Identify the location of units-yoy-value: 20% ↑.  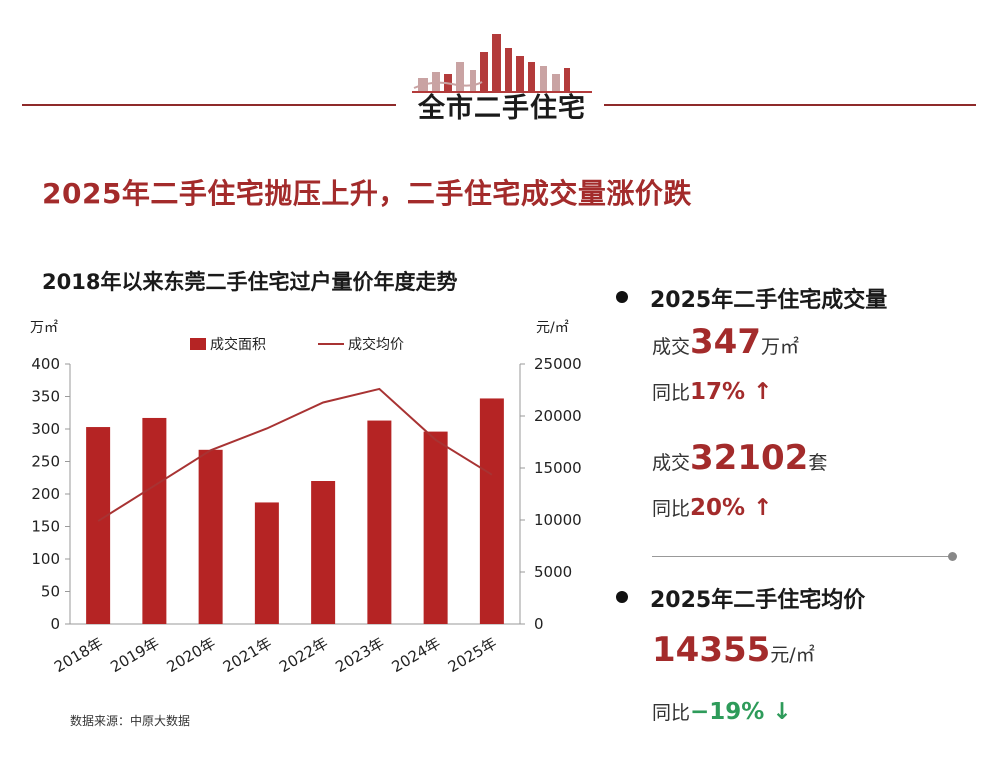
(731, 508).